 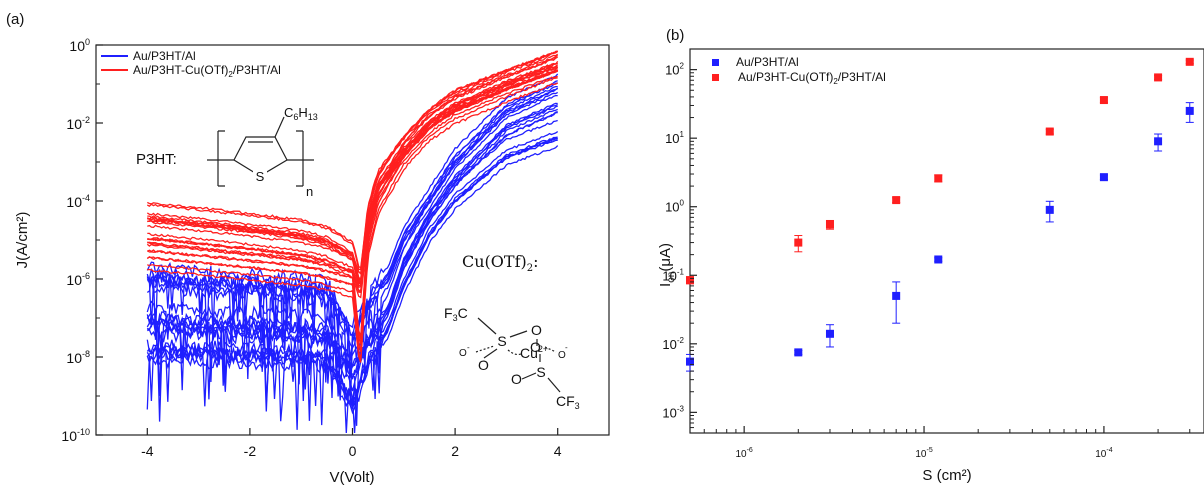 I want to click on bond-s1-o-top, so click(x=518, y=334).